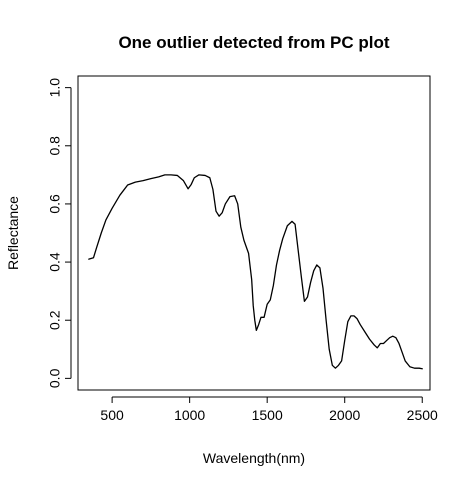  Describe the element at coordinates (253, 42) in the screenshot. I see `chart-title: One outlier detected from PC plot` at that location.